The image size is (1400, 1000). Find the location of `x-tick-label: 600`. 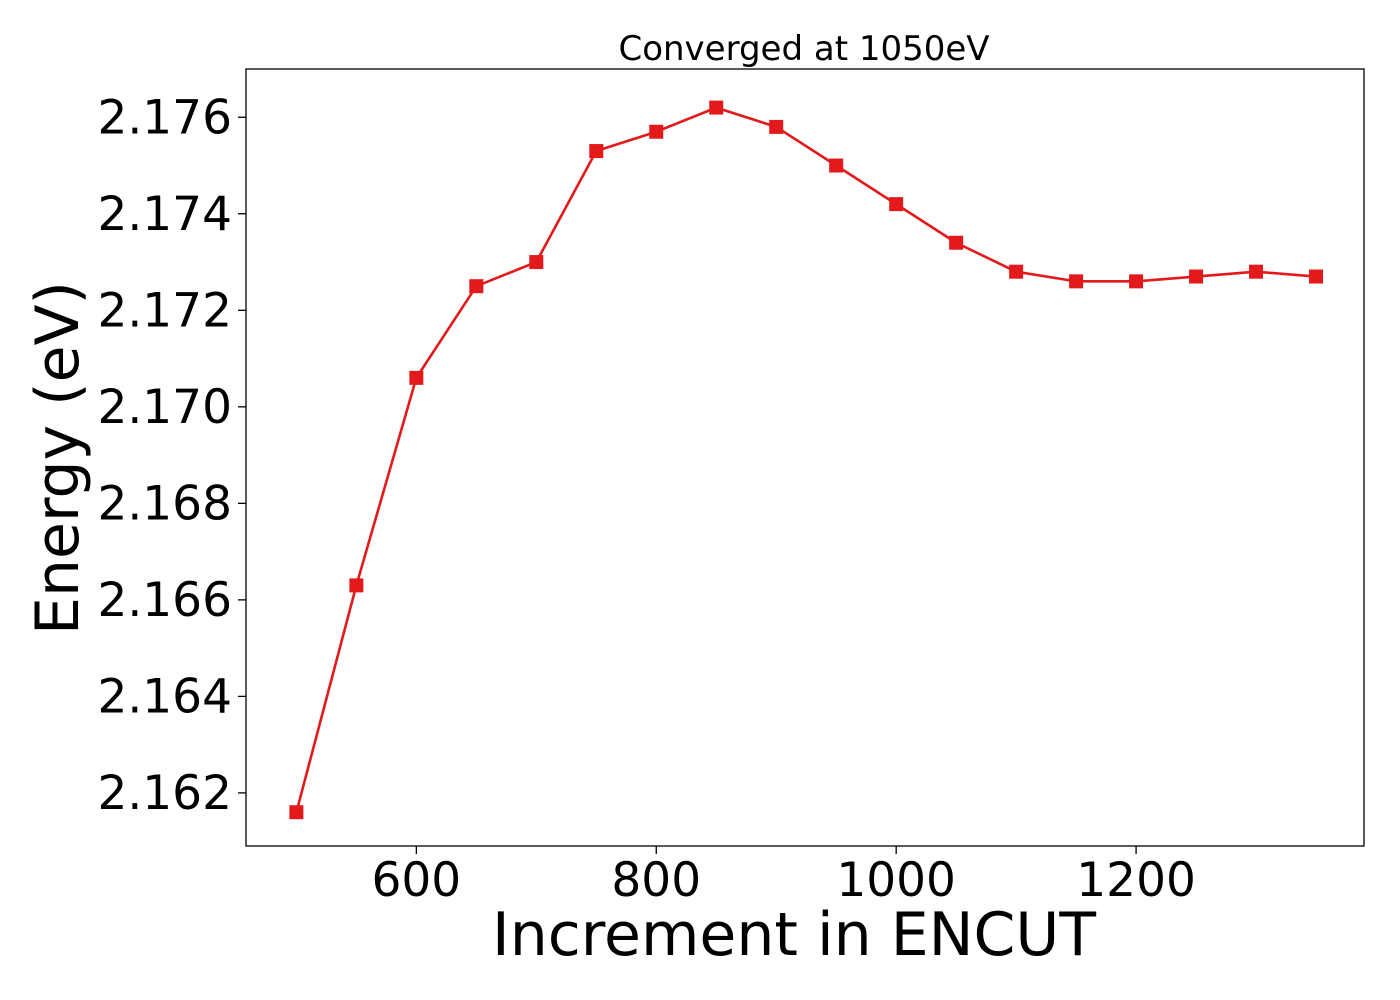

x-tick-label: 600 is located at coordinates (416, 880).